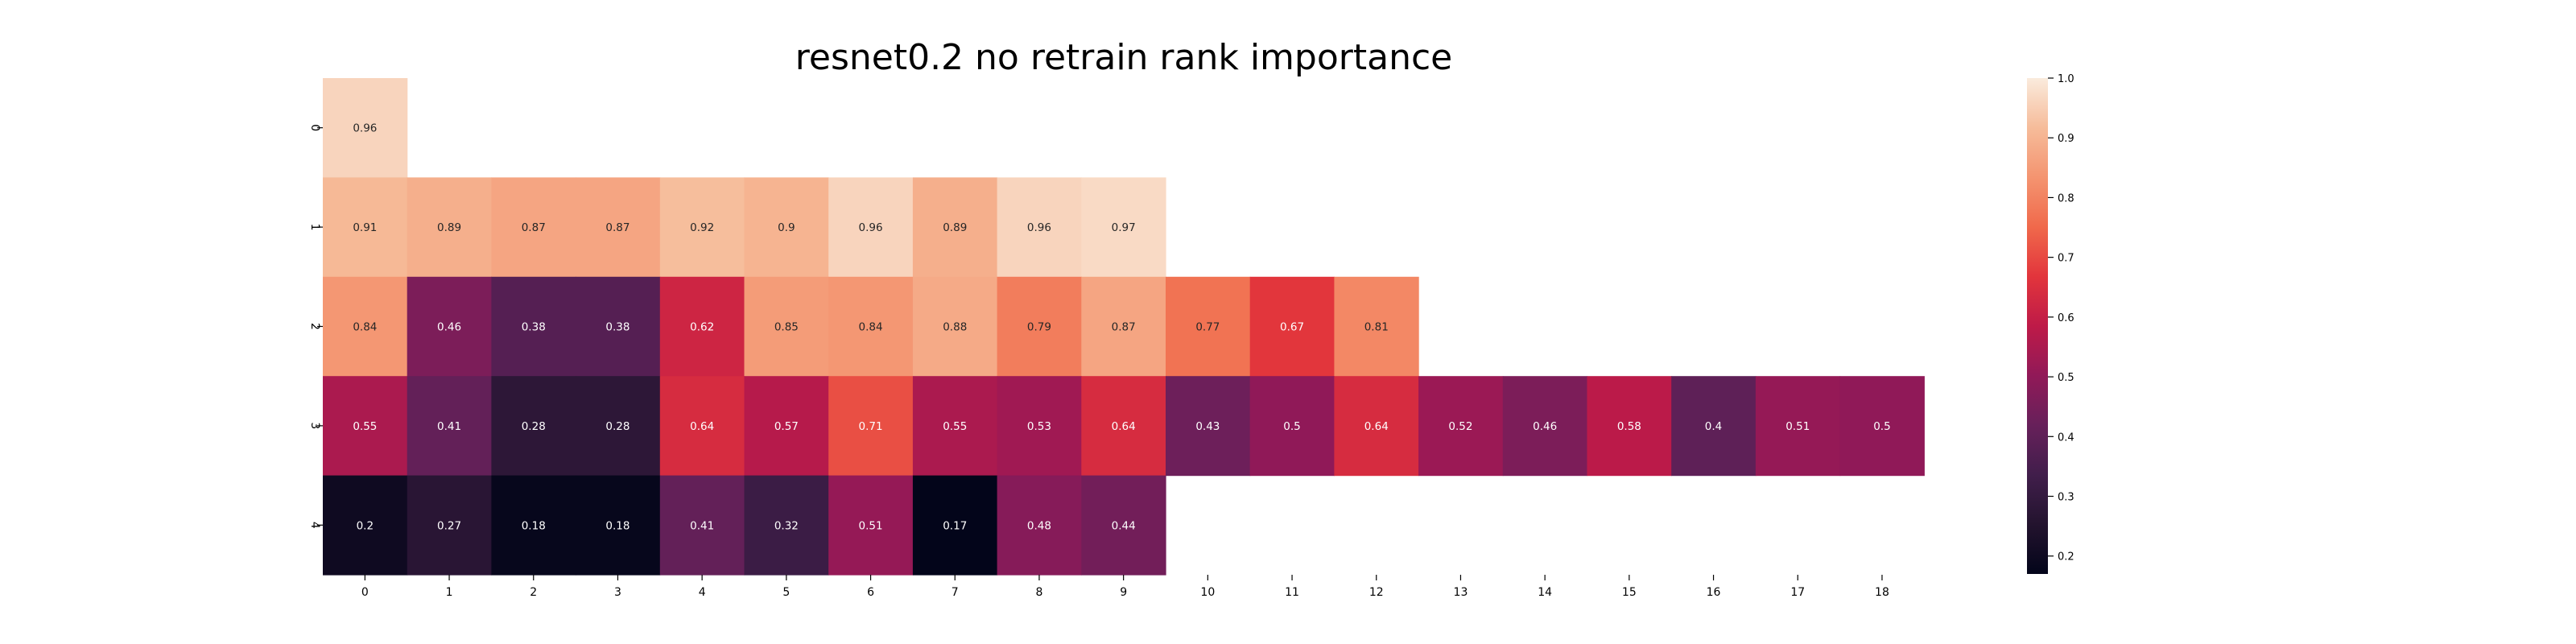 The image size is (2576, 644). What do you see at coordinates (1038, 592) in the screenshot?
I see `x-tick-label: 8` at bounding box center [1038, 592].